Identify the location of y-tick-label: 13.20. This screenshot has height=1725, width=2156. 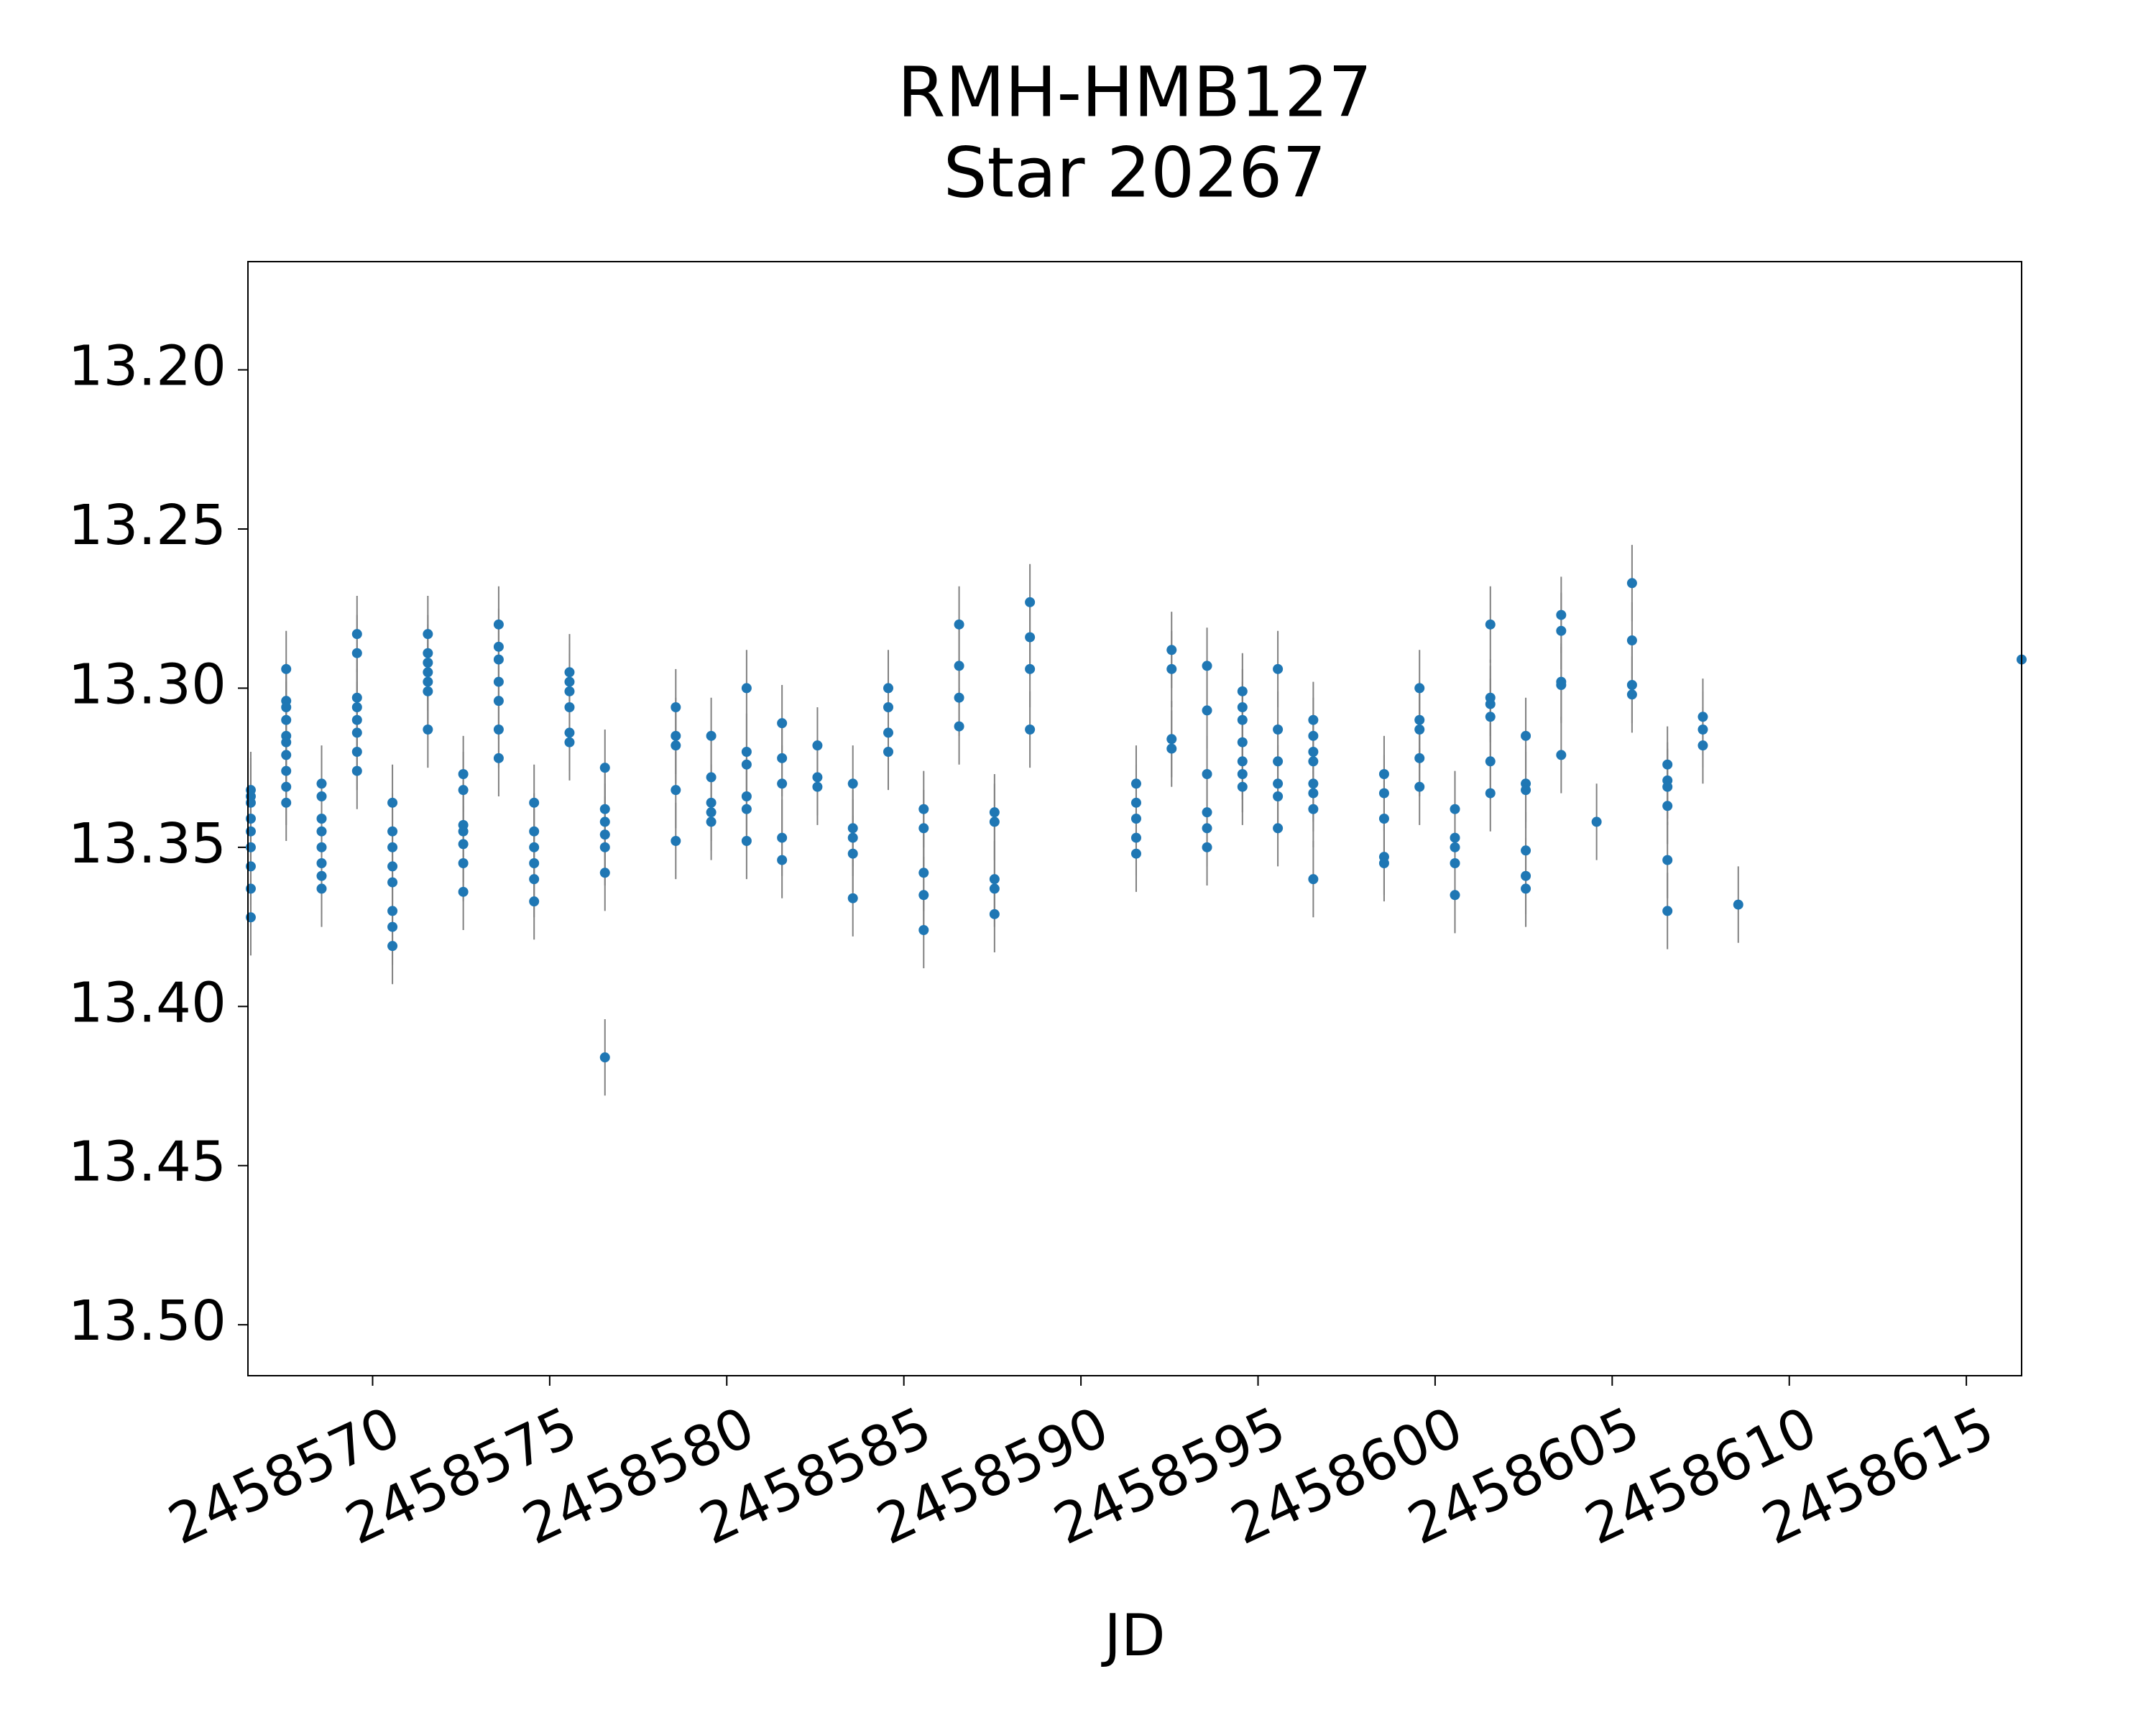
(147, 367).